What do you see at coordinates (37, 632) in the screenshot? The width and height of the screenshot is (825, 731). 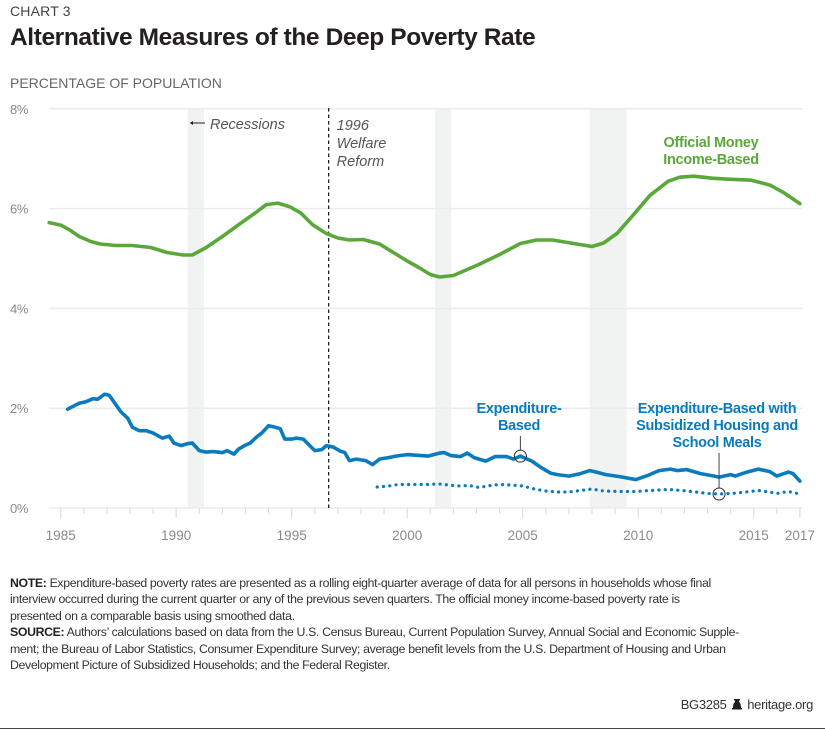 I see `source-label: SOURCE:` at bounding box center [37, 632].